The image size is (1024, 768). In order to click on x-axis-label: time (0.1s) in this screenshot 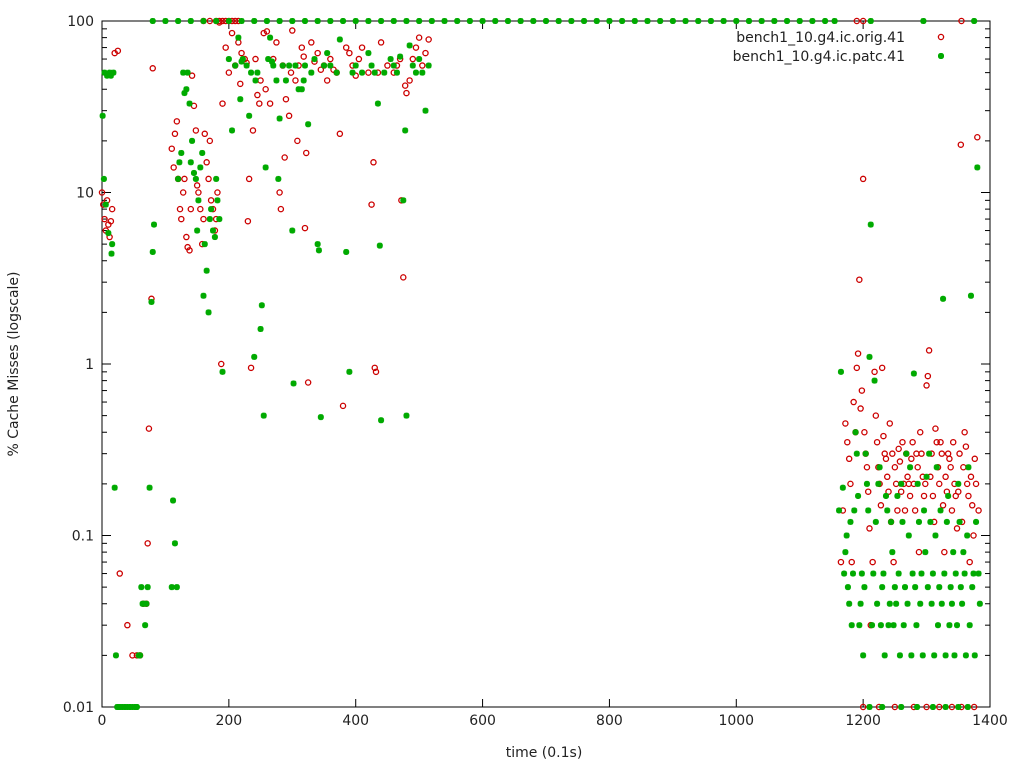, I will do `click(544, 753)`.